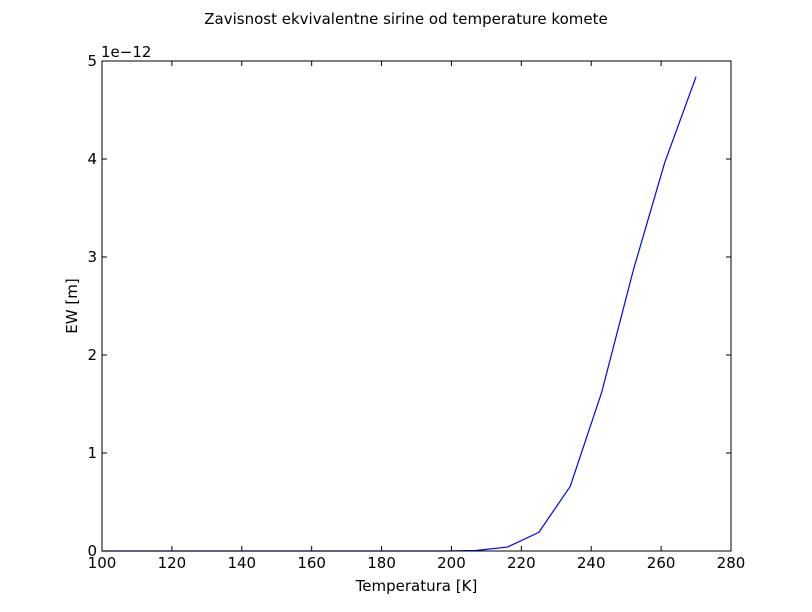 The height and width of the screenshot is (612, 812). What do you see at coordinates (311, 563) in the screenshot?
I see `x-tick-label: 160` at bounding box center [311, 563].